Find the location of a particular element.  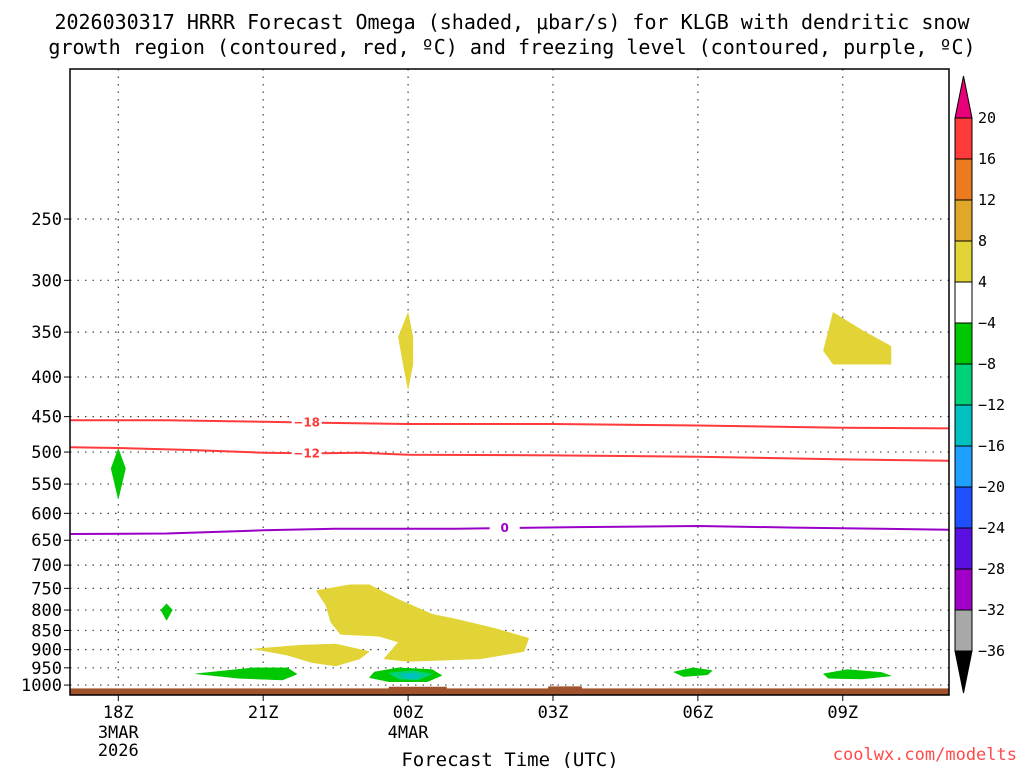

y-tick-label-850: 850 is located at coordinates (46, 631).